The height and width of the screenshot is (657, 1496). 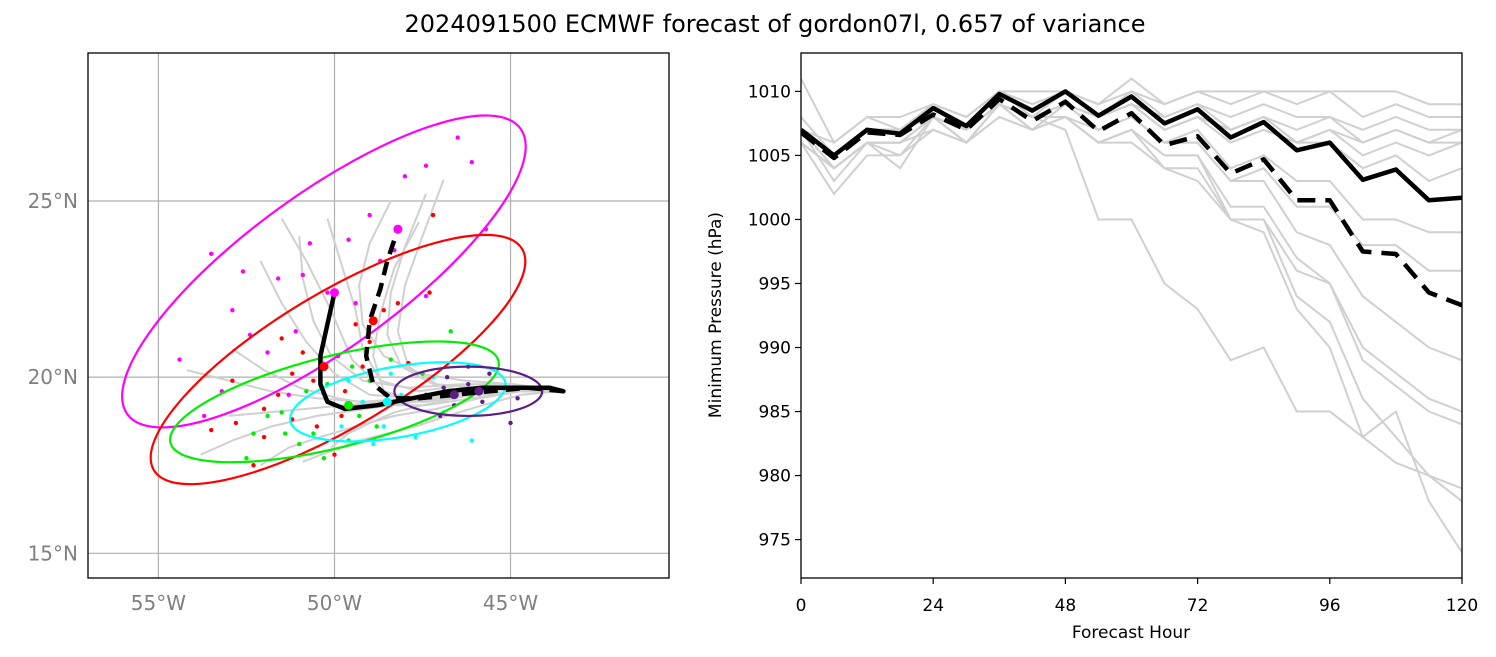 I want to click on cluster-mean-tracks, so click(x=442, y=318).